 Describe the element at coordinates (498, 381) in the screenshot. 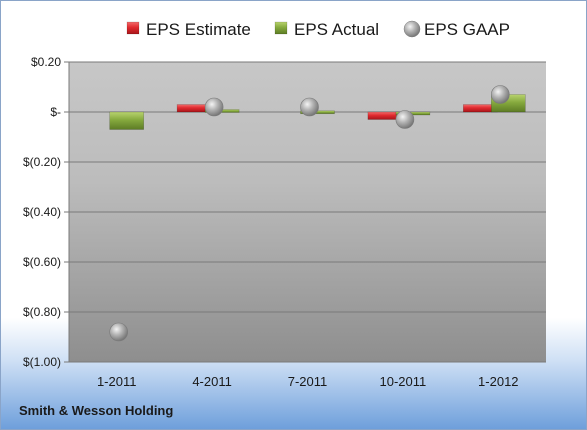

I see `x-tick-label: 1-2012` at that location.